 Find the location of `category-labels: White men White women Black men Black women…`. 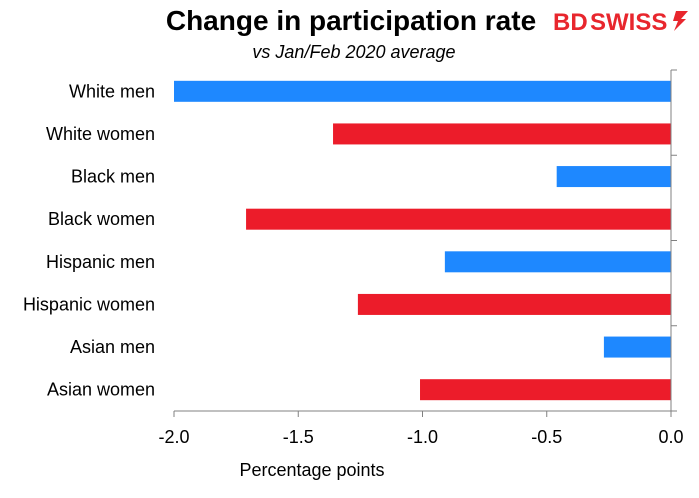

category-labels: White men White women Black men Black women… is located at coordinates (89, 240).